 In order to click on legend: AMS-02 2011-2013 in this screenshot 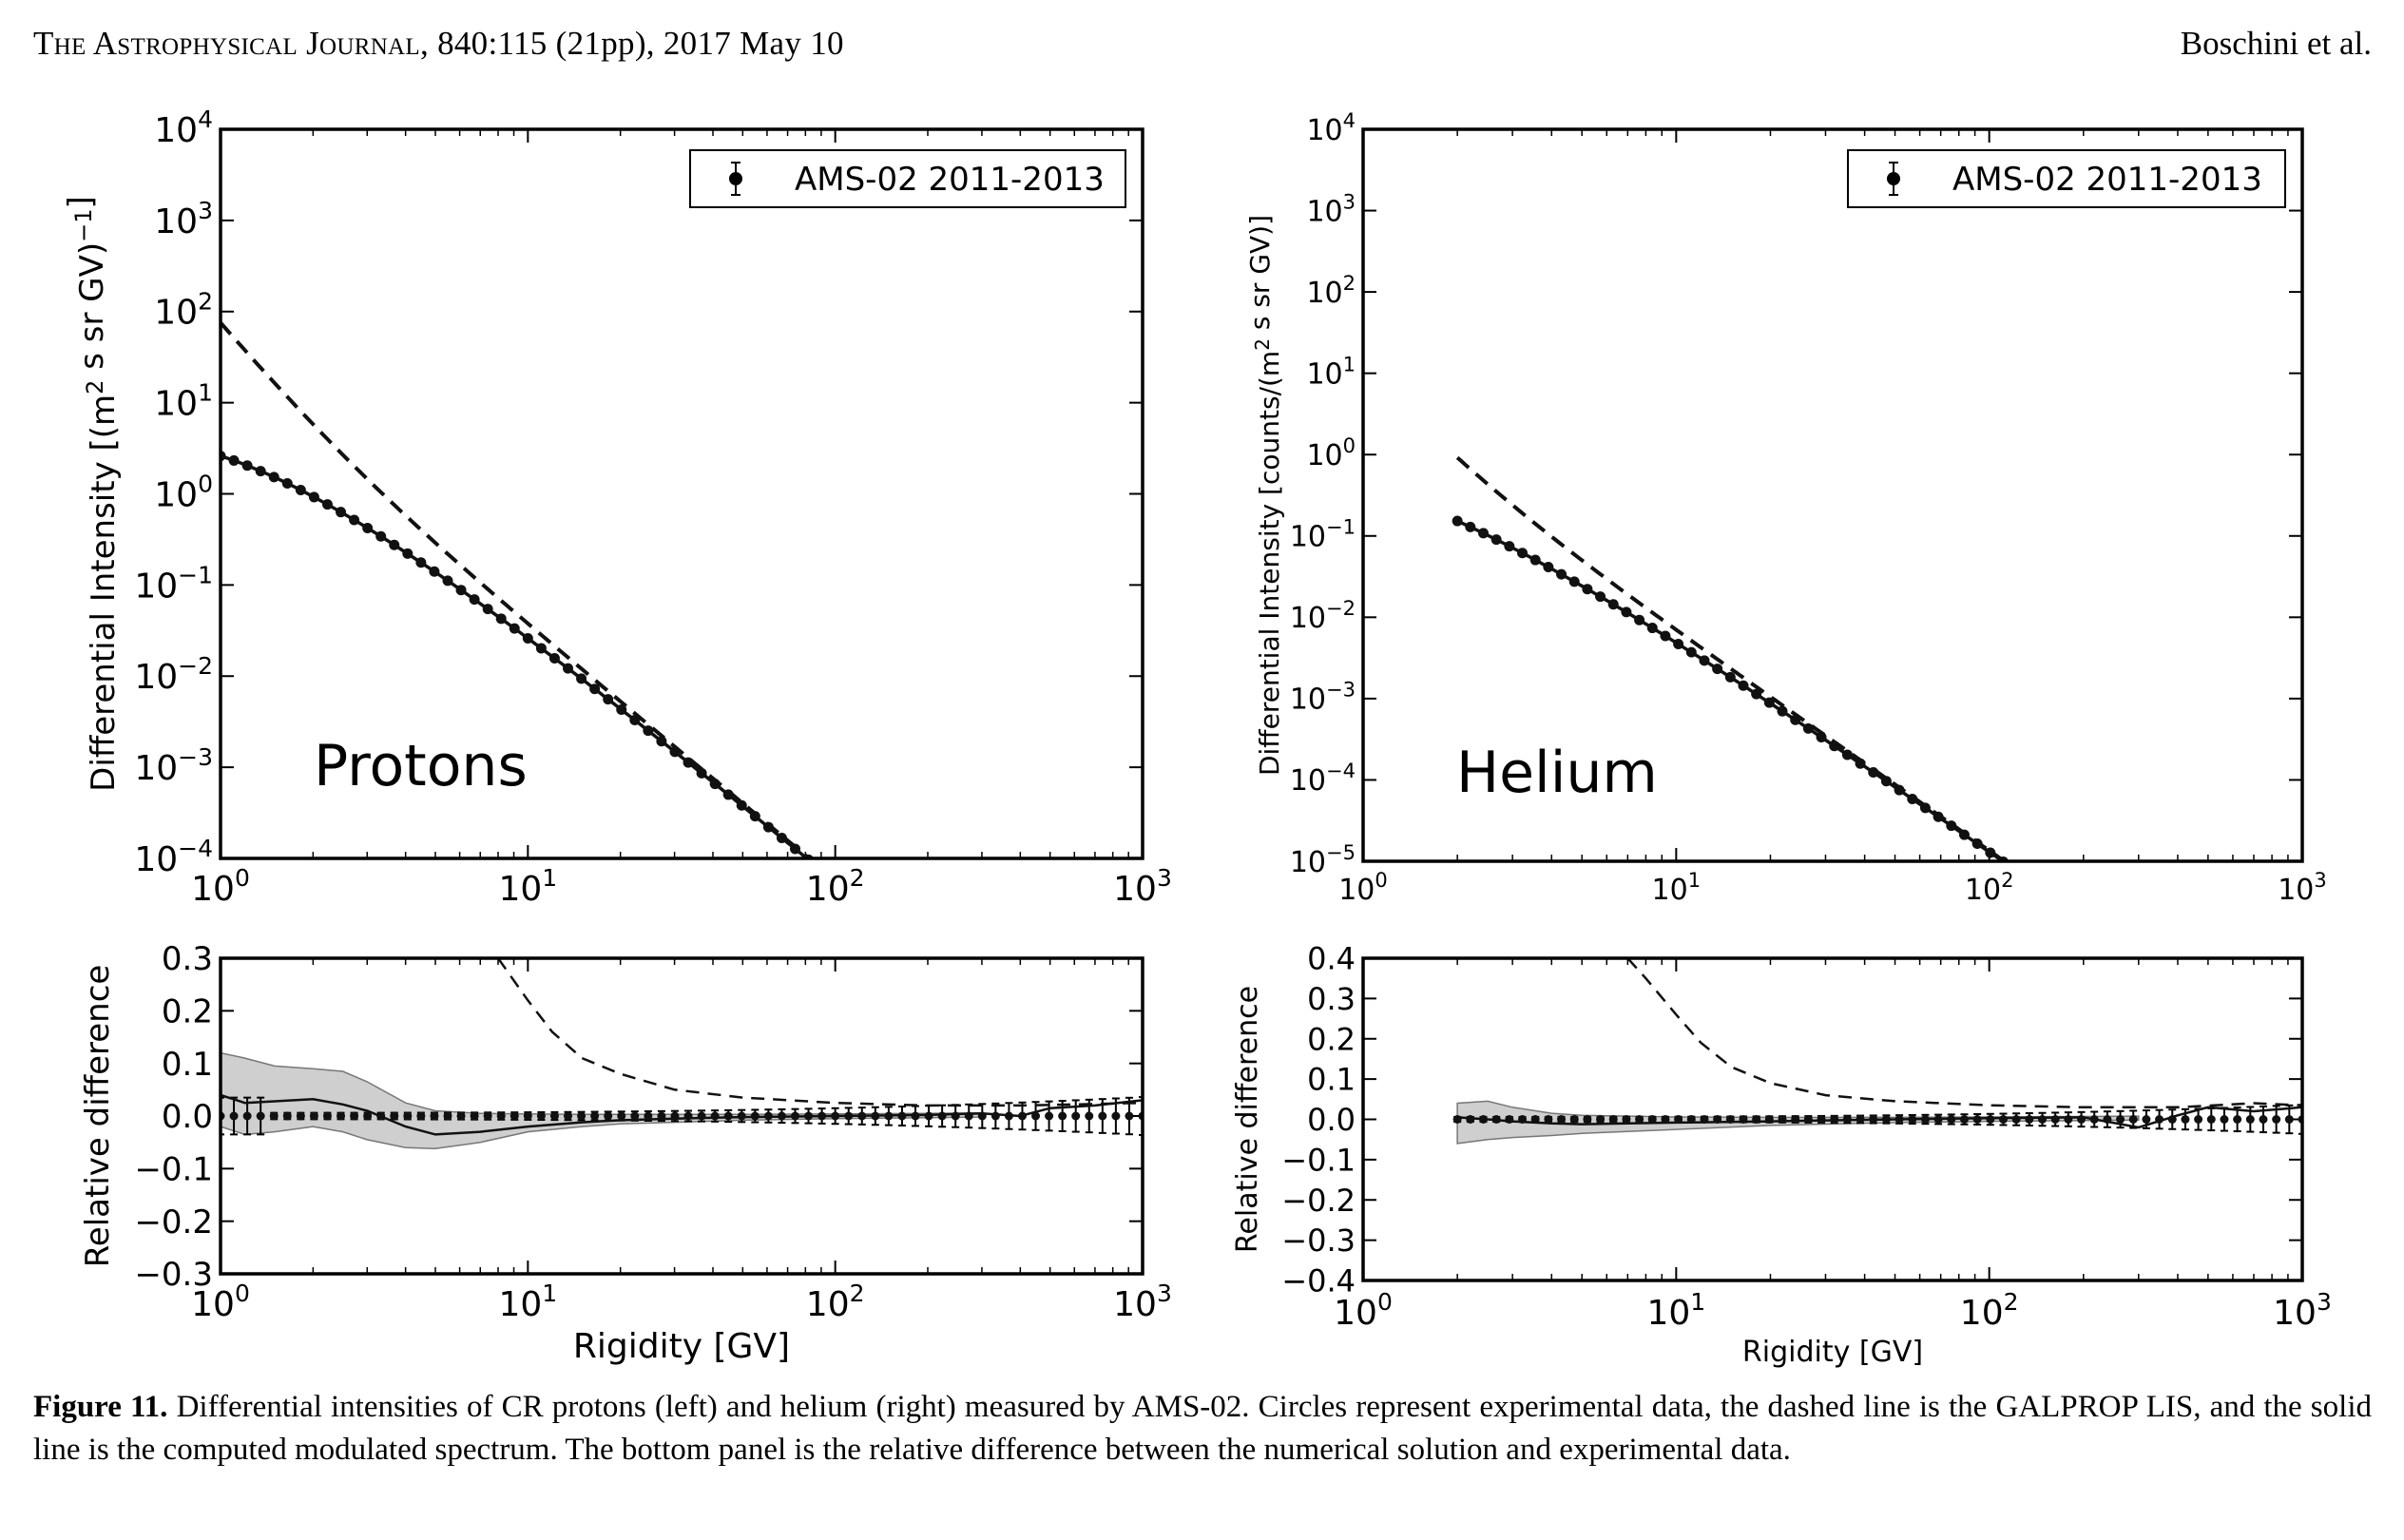, I will do `click(2066, 178)`.